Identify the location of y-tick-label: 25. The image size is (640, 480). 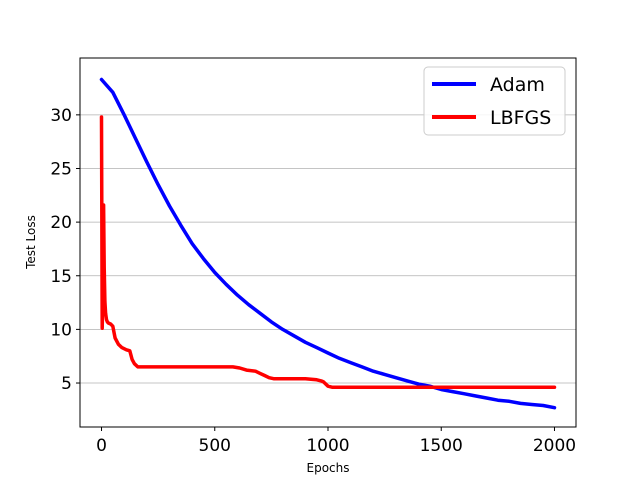
(61, 169).